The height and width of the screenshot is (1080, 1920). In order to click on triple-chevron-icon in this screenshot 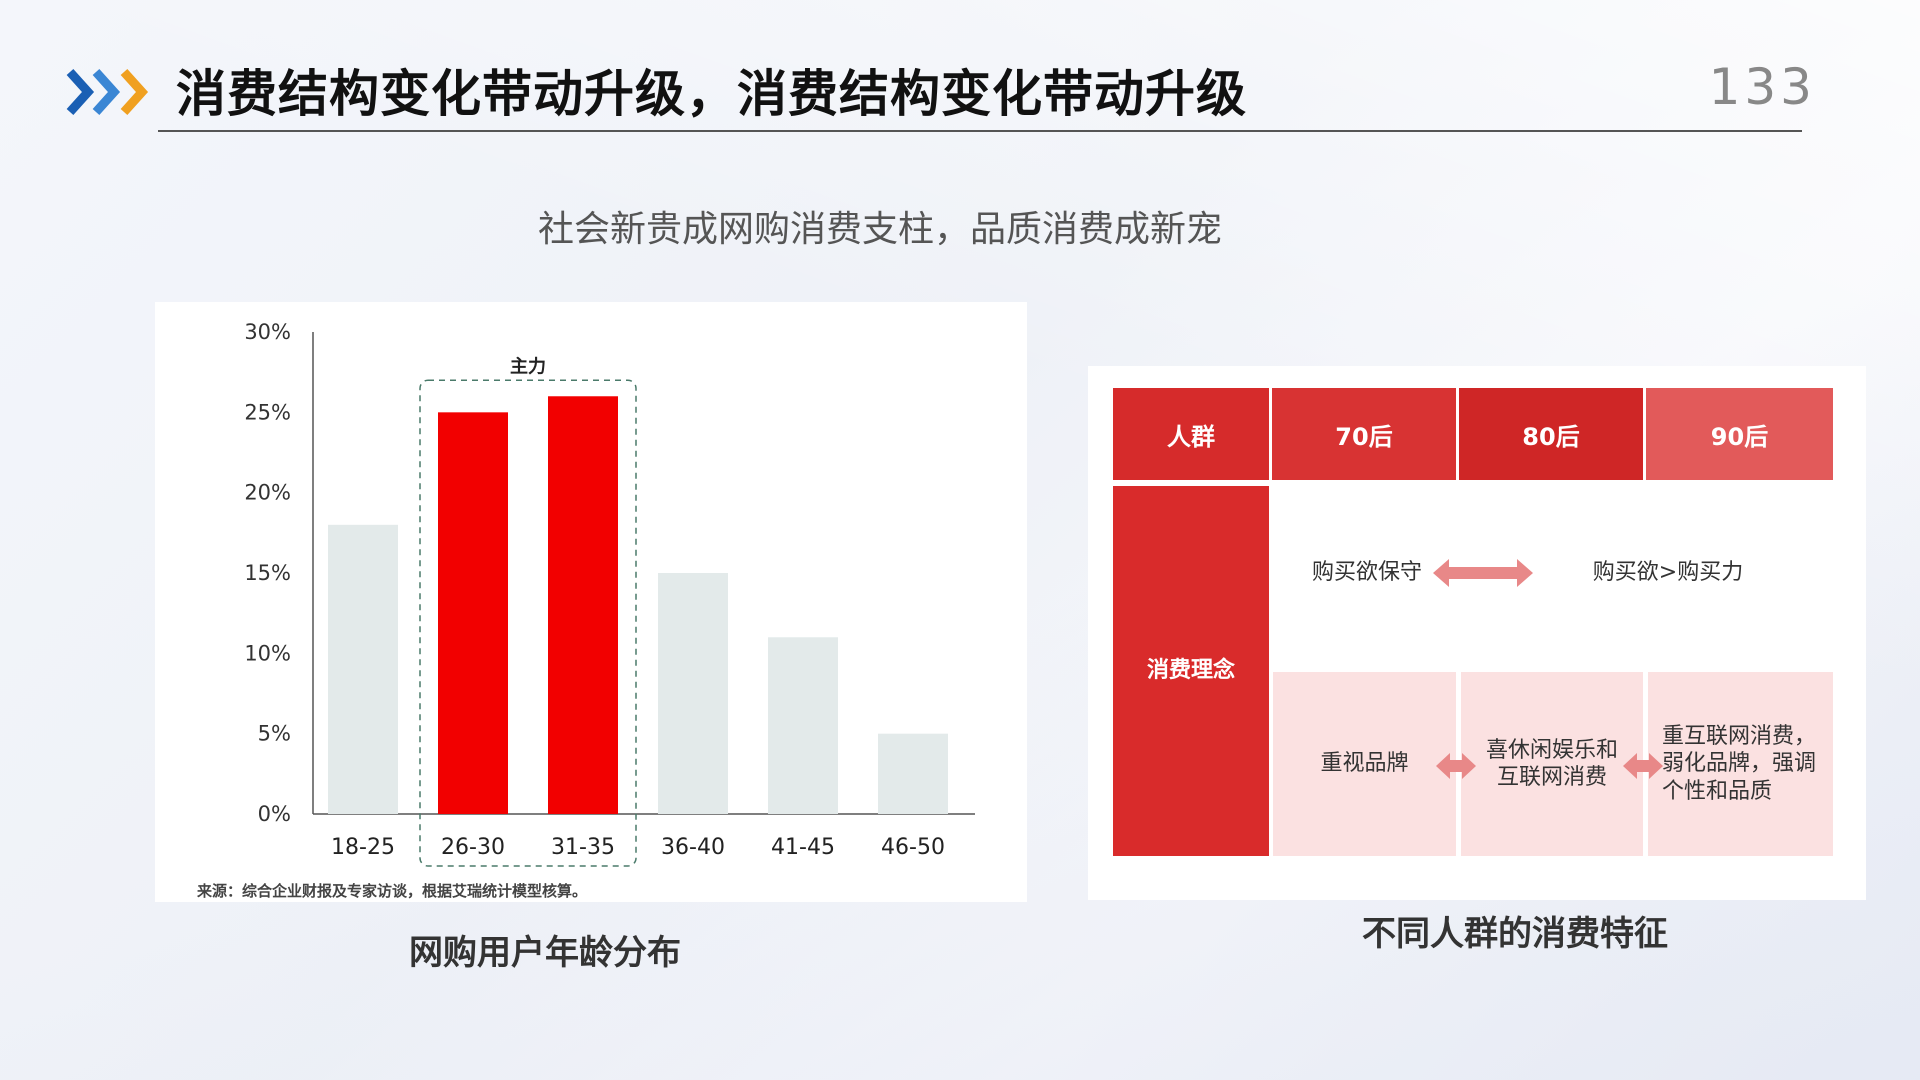, I will do `click(107, 92)`.